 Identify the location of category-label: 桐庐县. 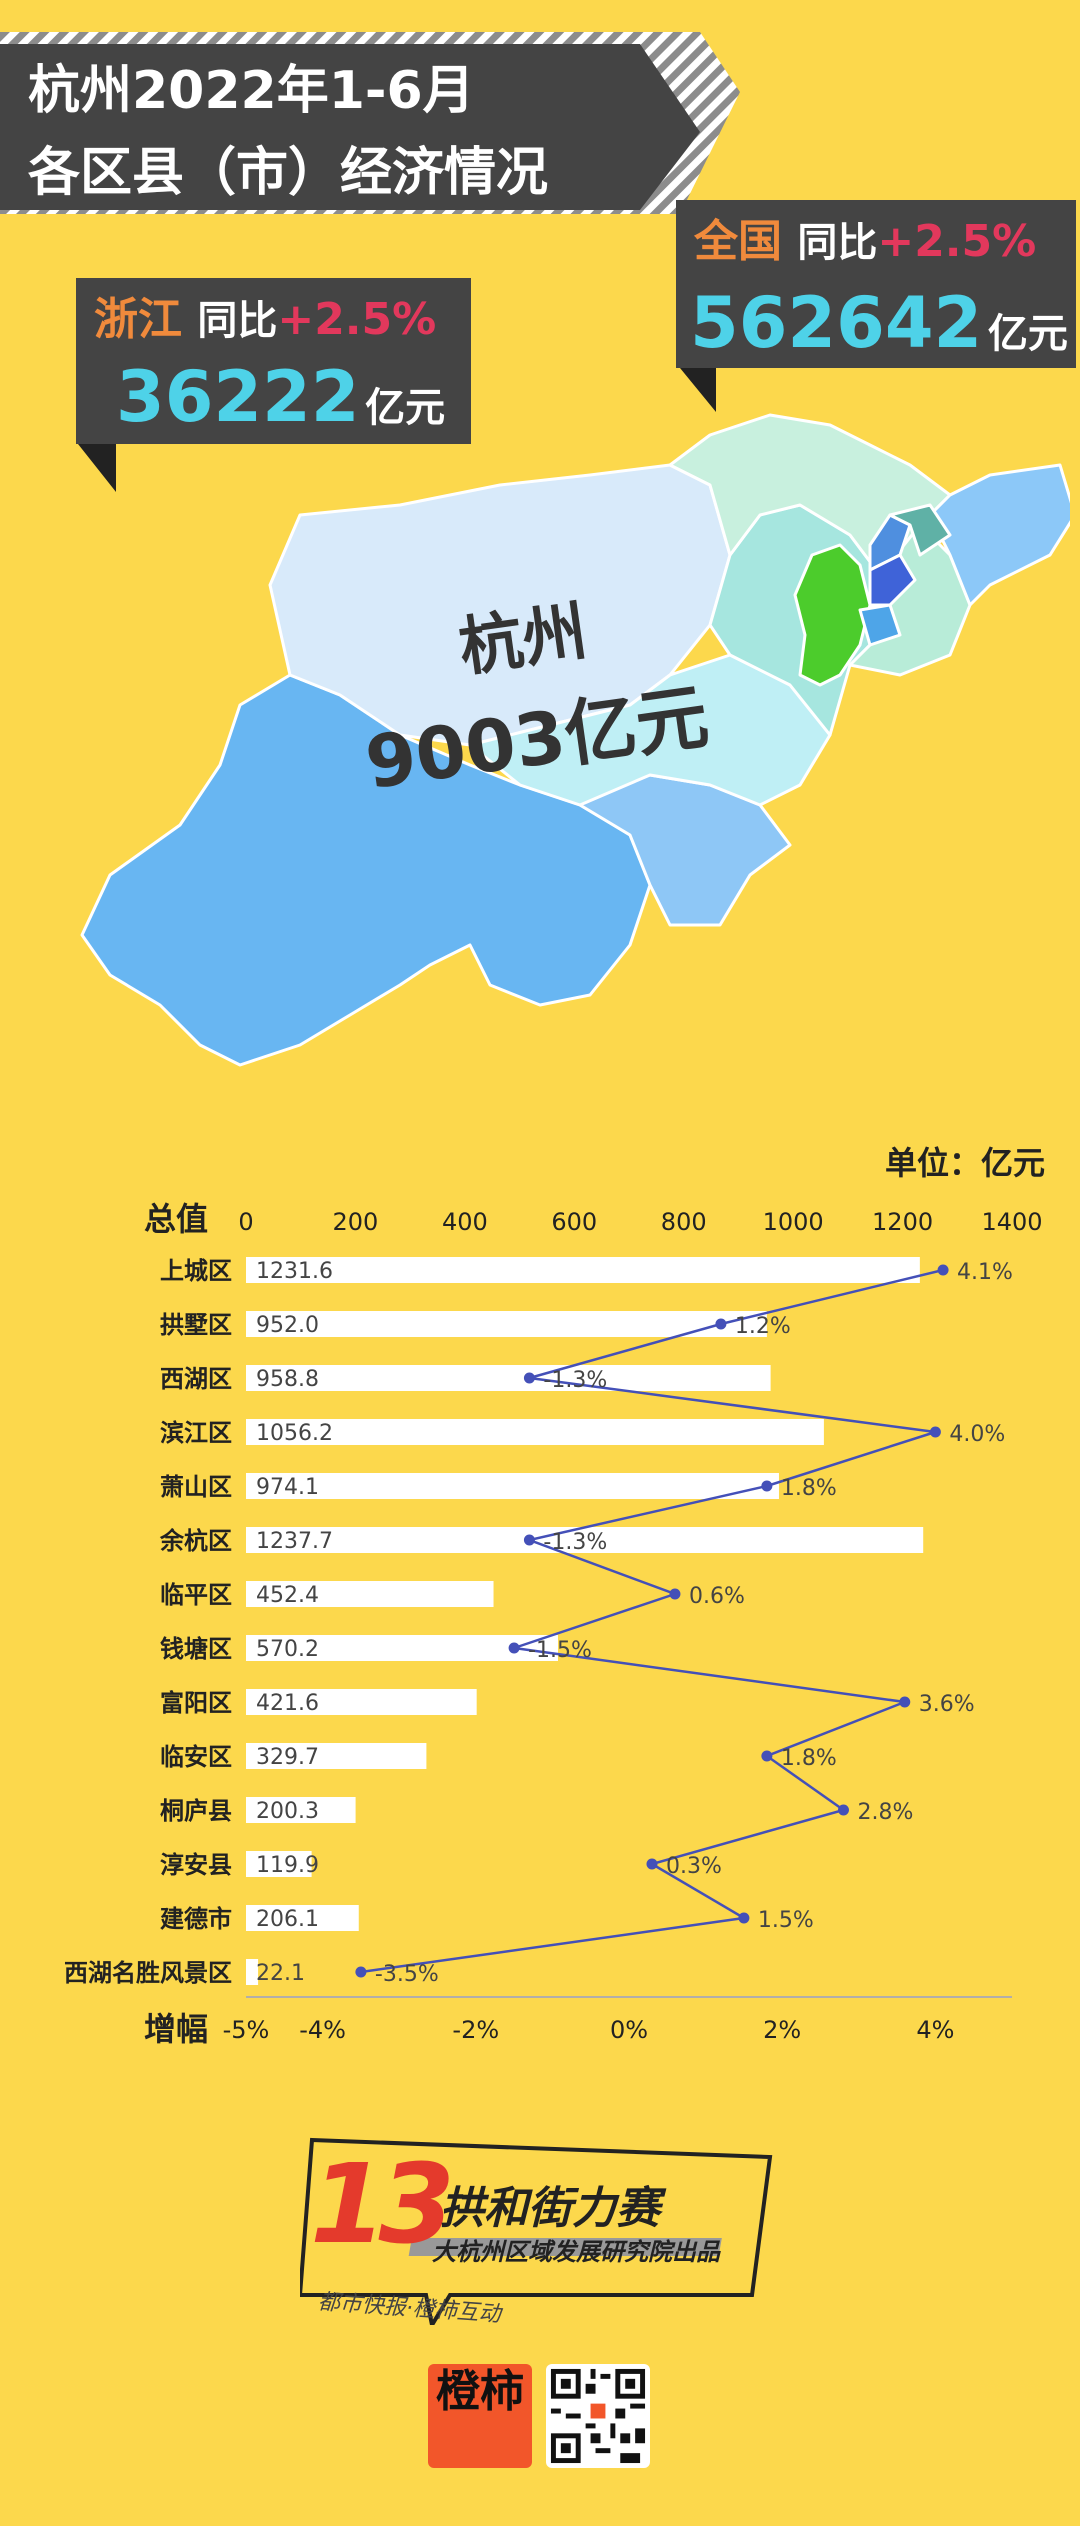
(196, 1811).